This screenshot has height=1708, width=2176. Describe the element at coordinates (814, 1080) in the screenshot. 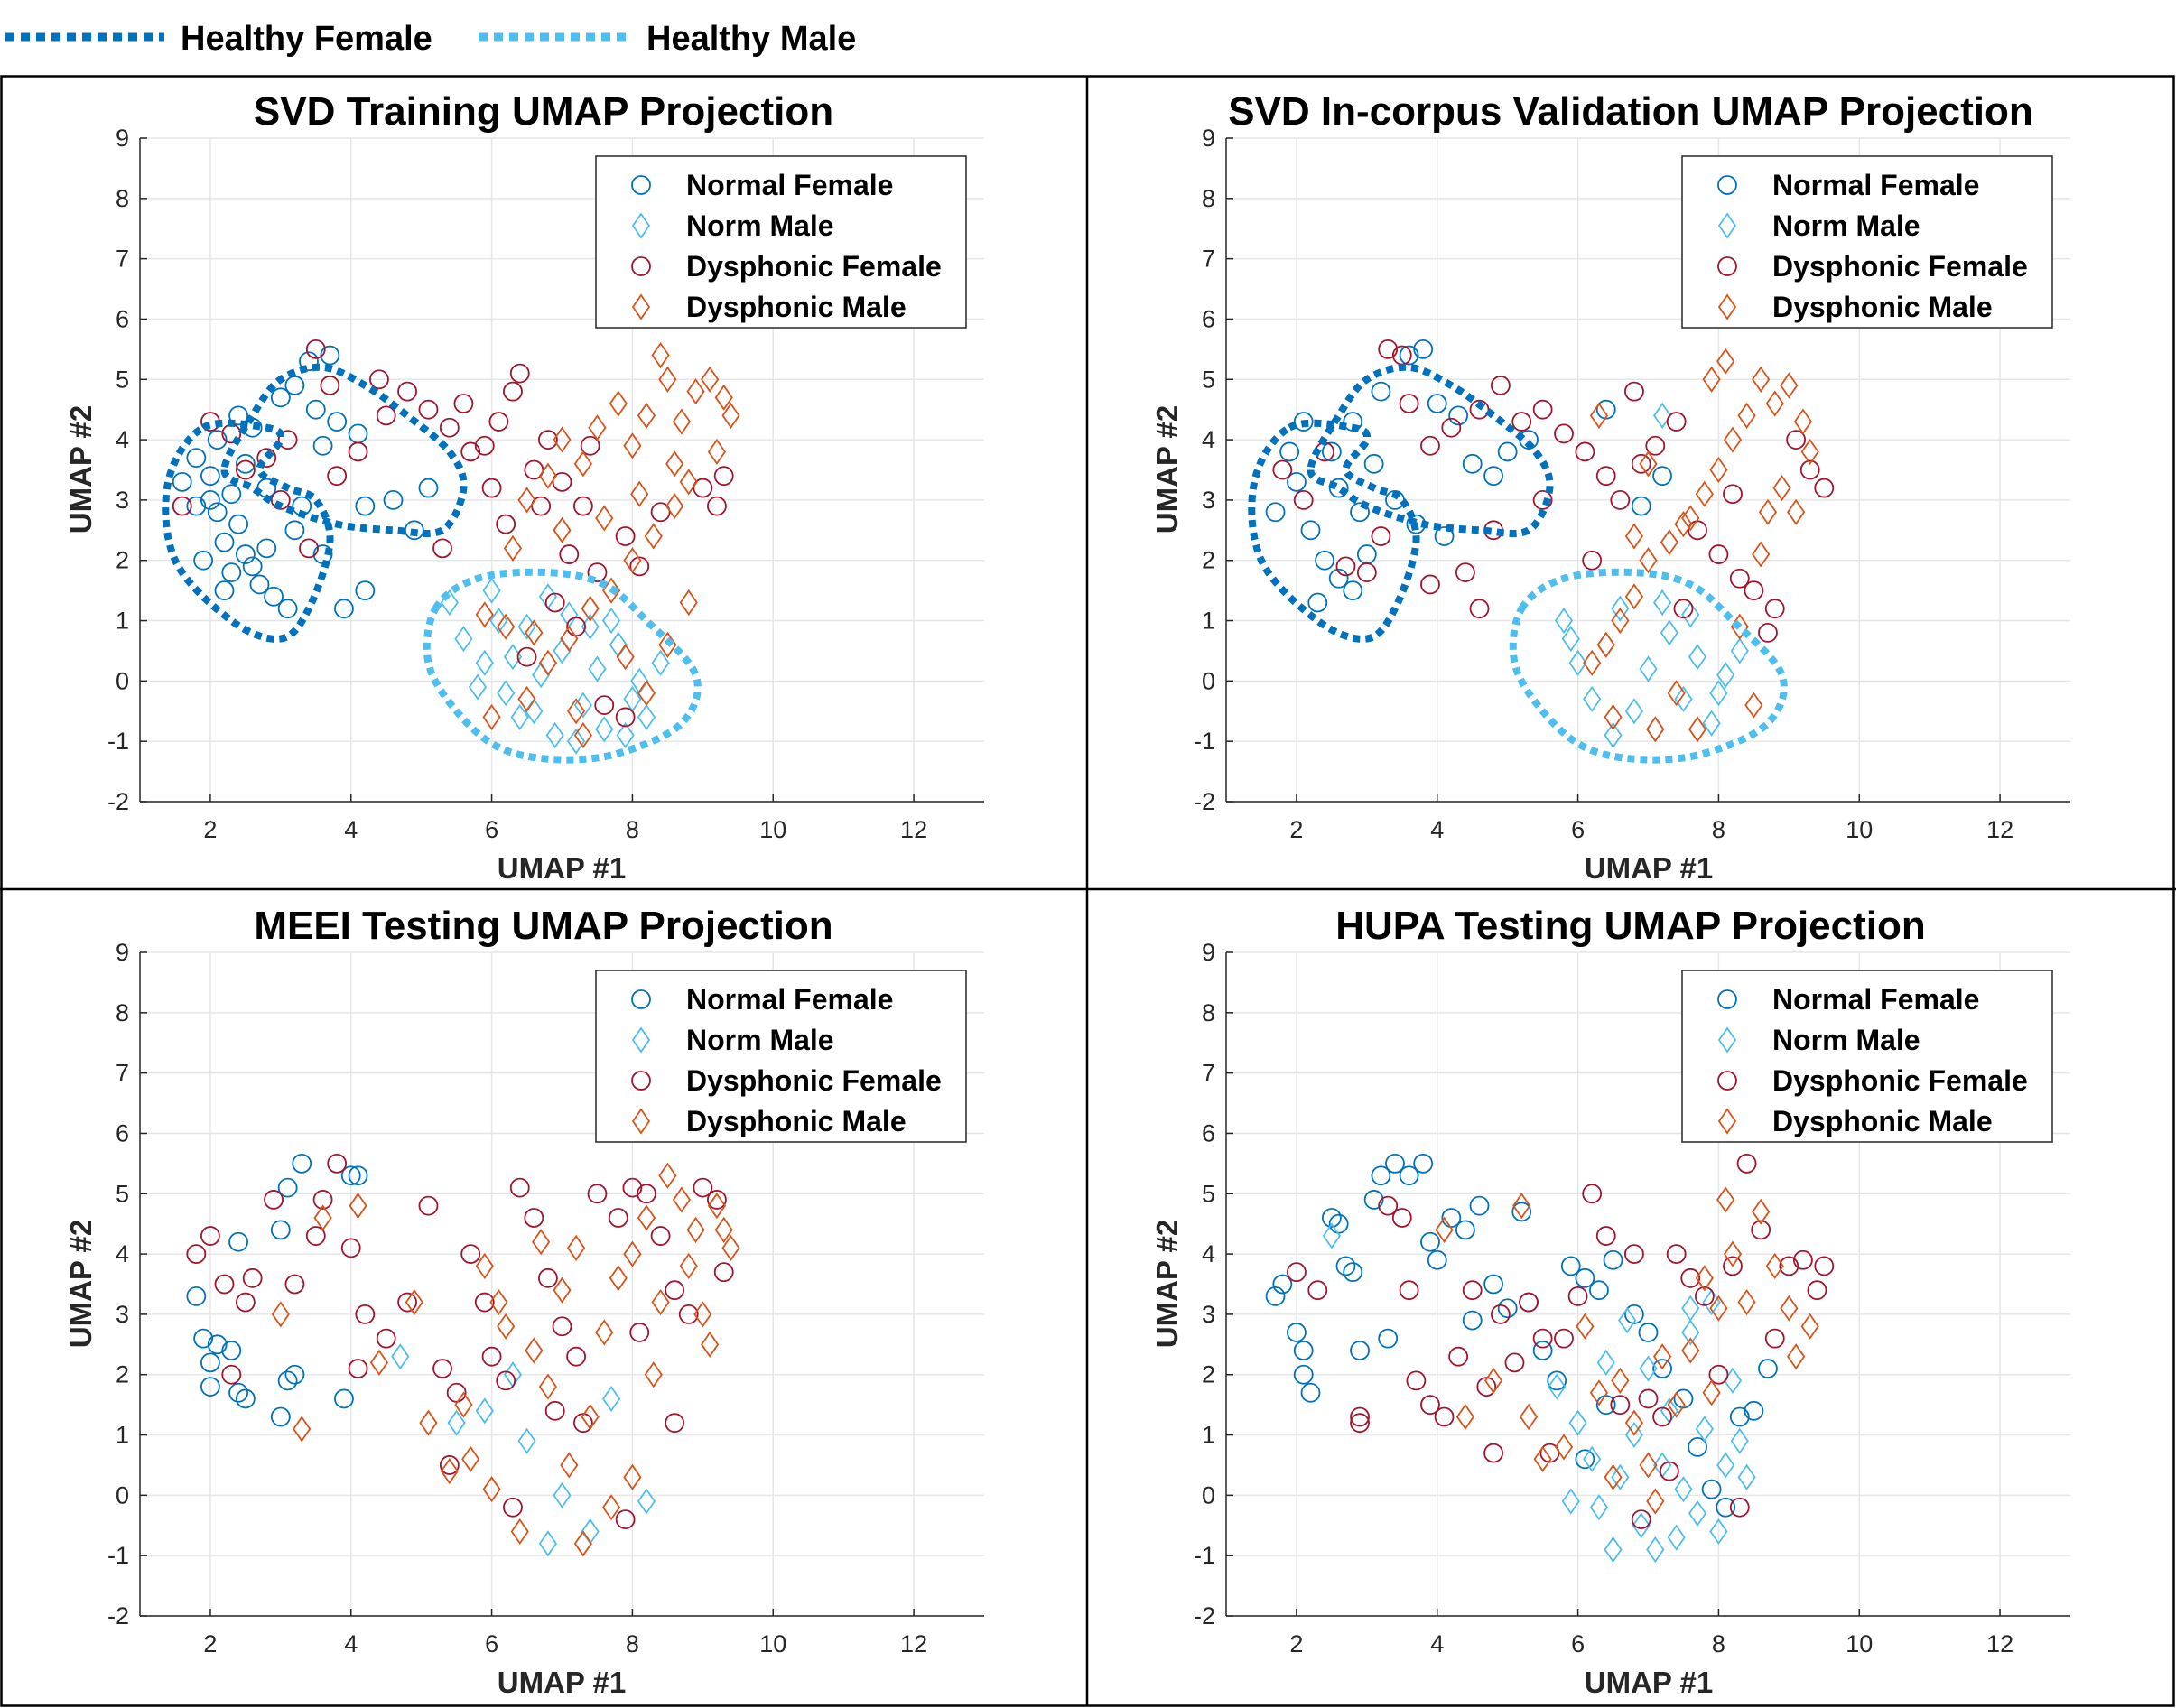

I see `legend-label: Dysphonic Female` at that location.